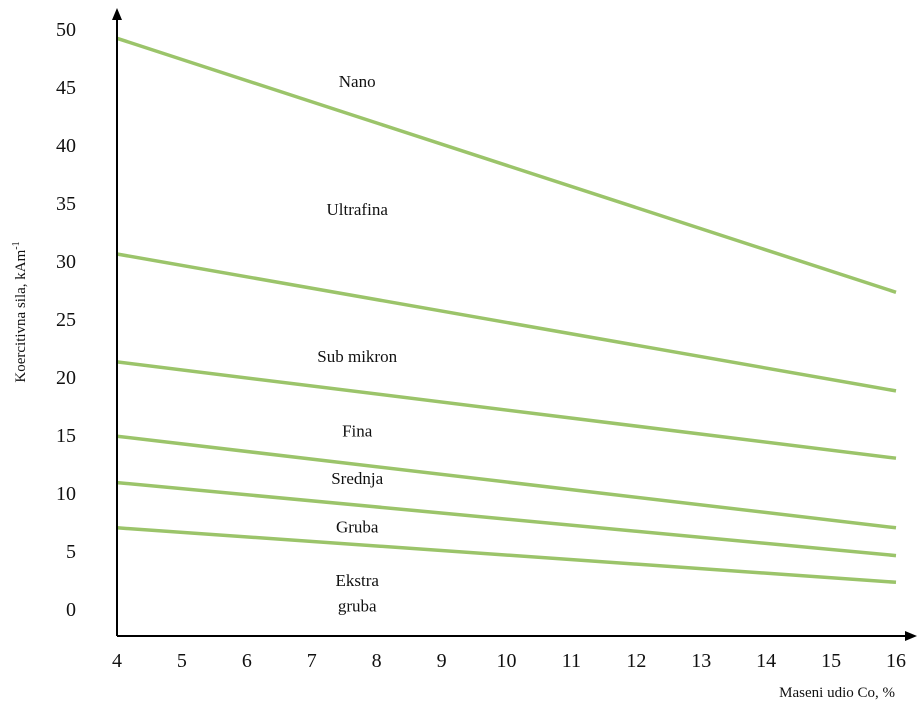  Describe the element at coordinates (117, 14) in the screenshot. I see `y-axis-arrow` at that location.